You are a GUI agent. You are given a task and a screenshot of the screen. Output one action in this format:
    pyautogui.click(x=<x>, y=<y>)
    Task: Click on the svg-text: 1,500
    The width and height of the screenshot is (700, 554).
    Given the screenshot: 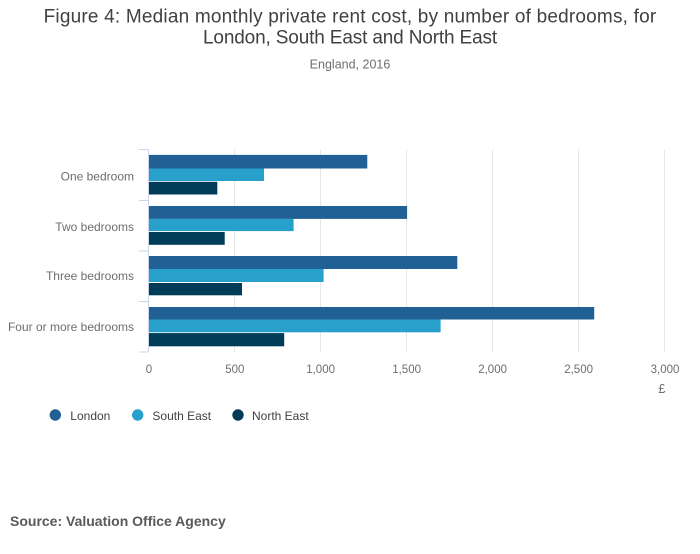 What is the action you would take?
    pyautogui.click(x=406, y=370)
    